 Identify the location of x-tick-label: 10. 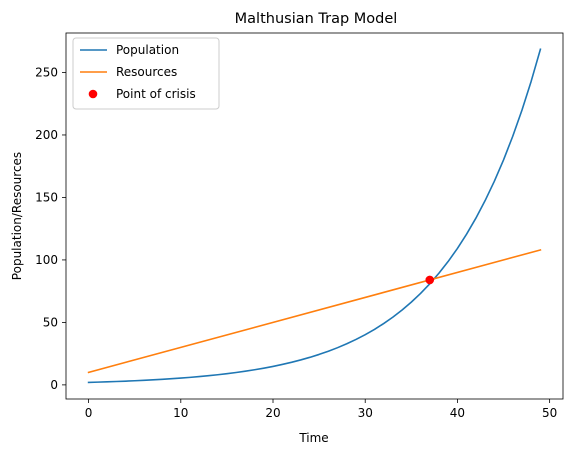
(180, 413).